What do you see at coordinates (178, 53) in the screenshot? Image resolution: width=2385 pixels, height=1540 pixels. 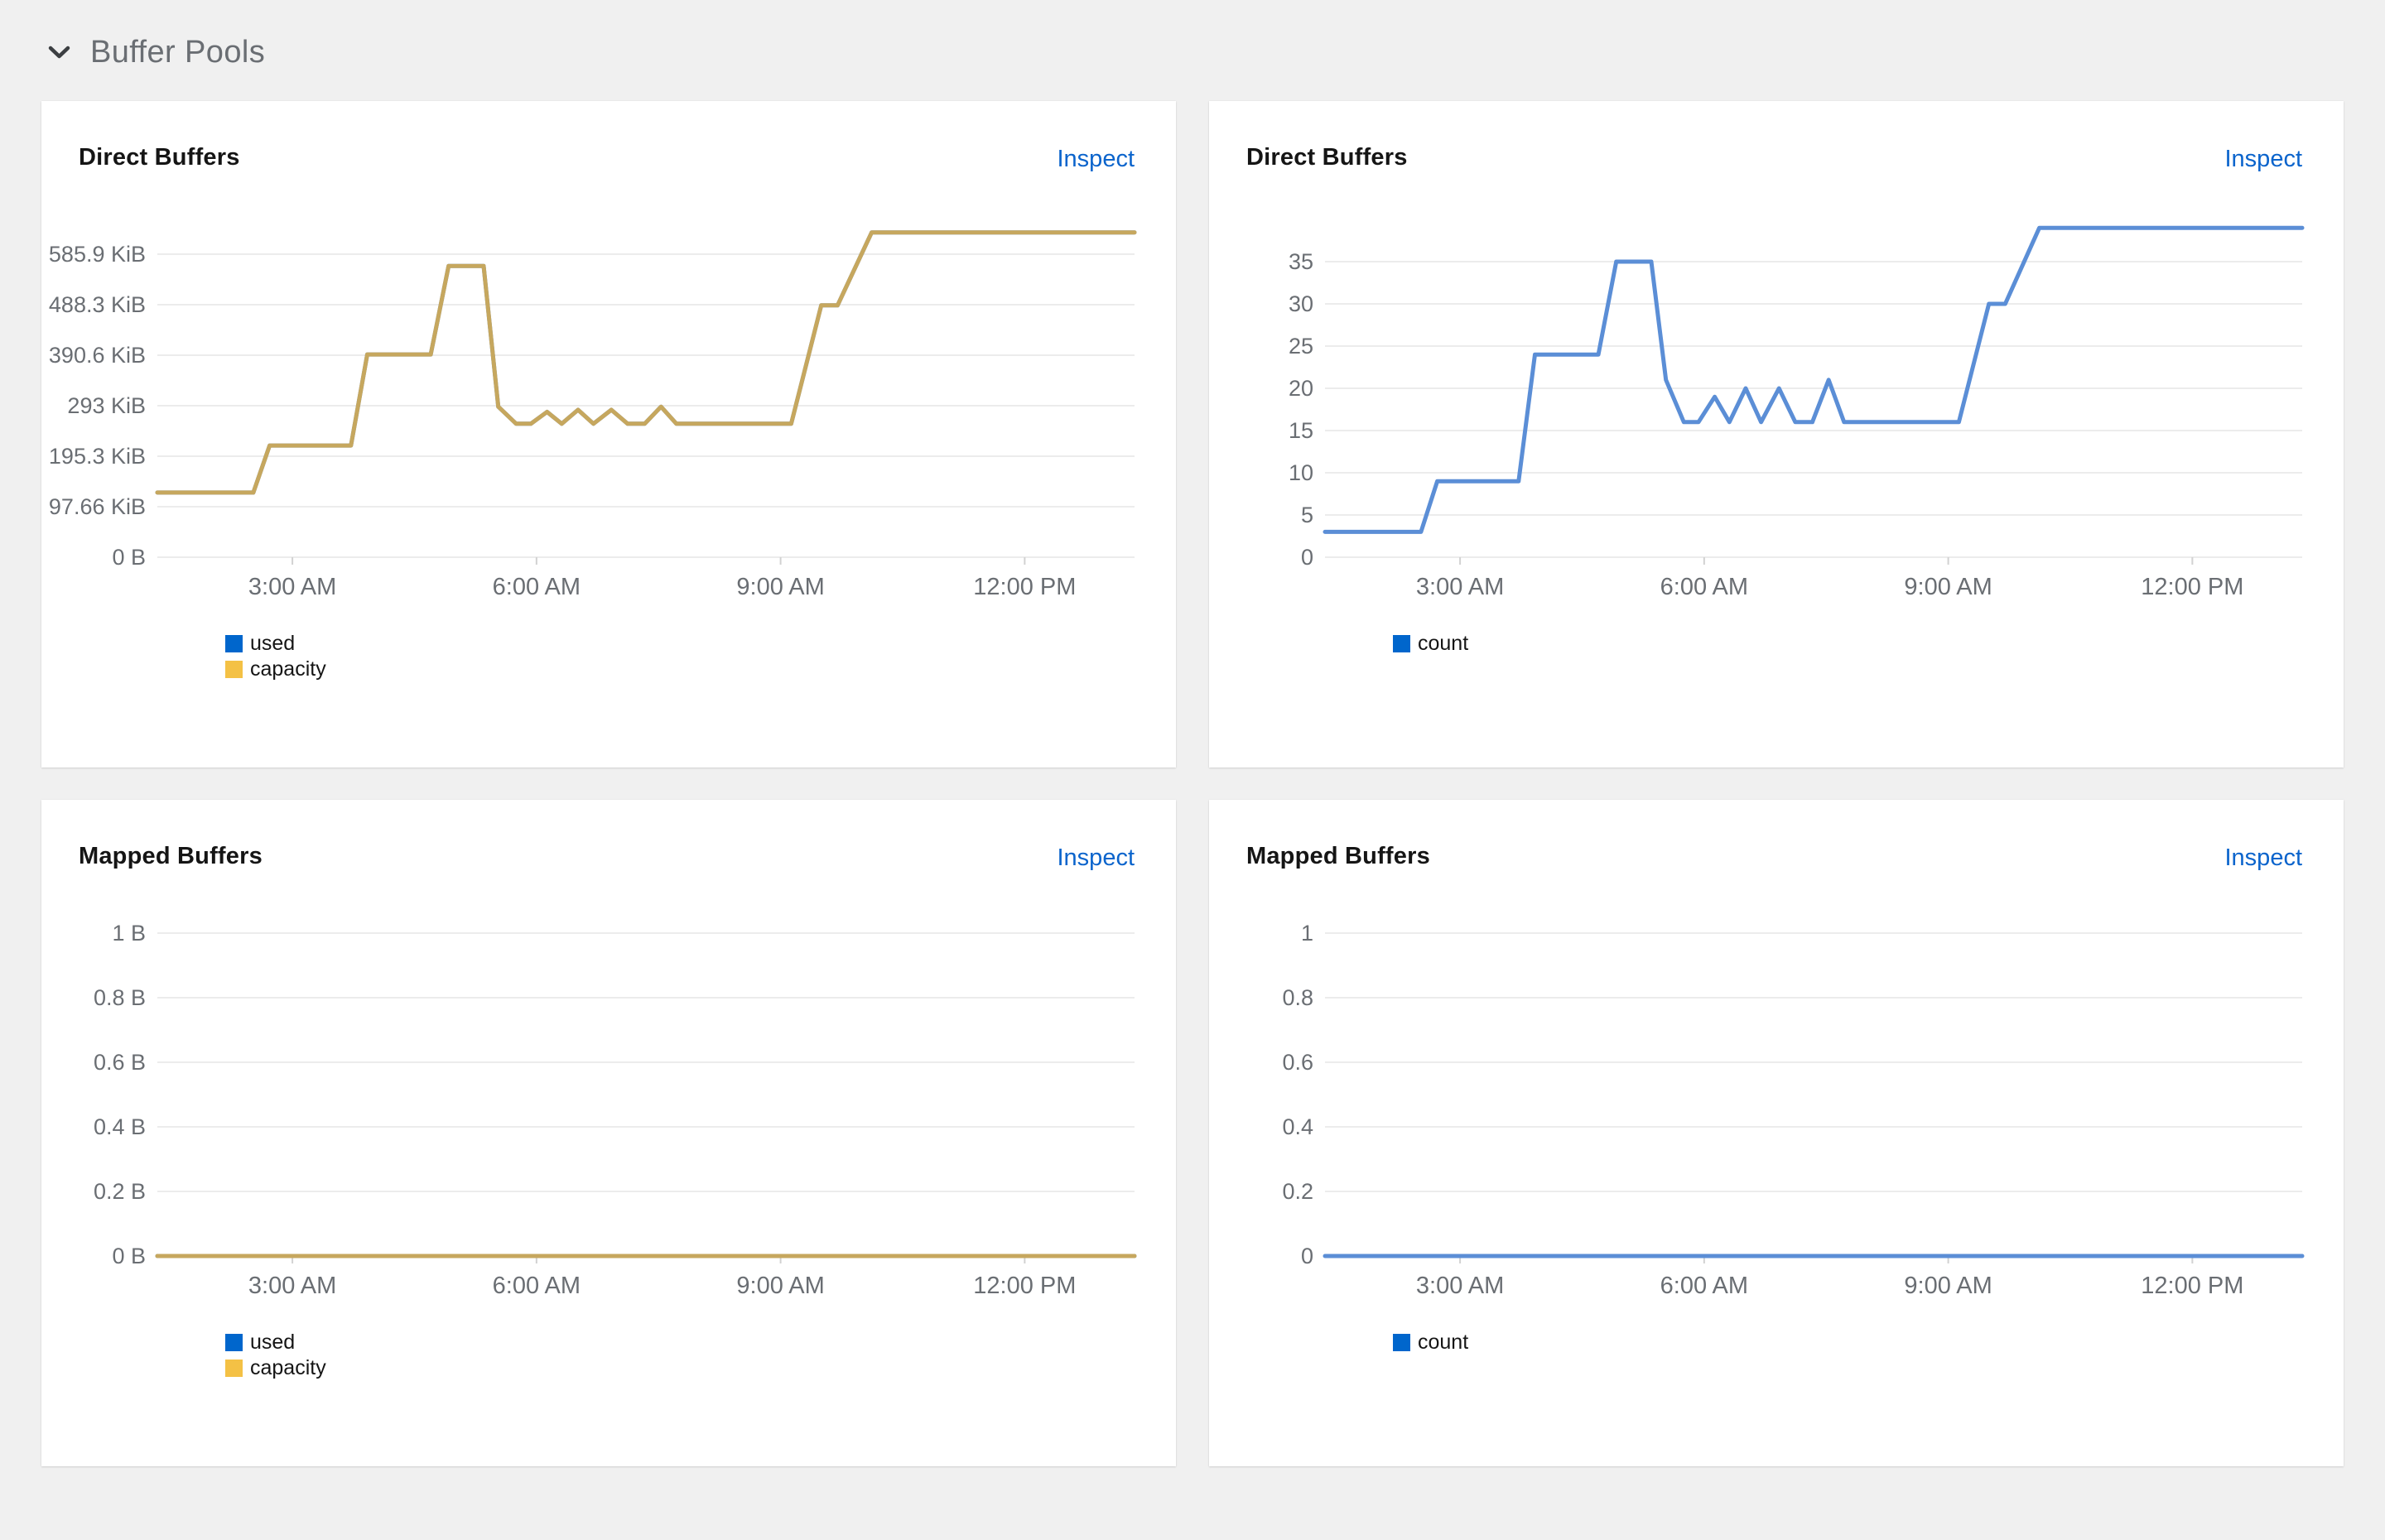 I see `section-title: Buffer Pools` at bounding box center [178, 53].